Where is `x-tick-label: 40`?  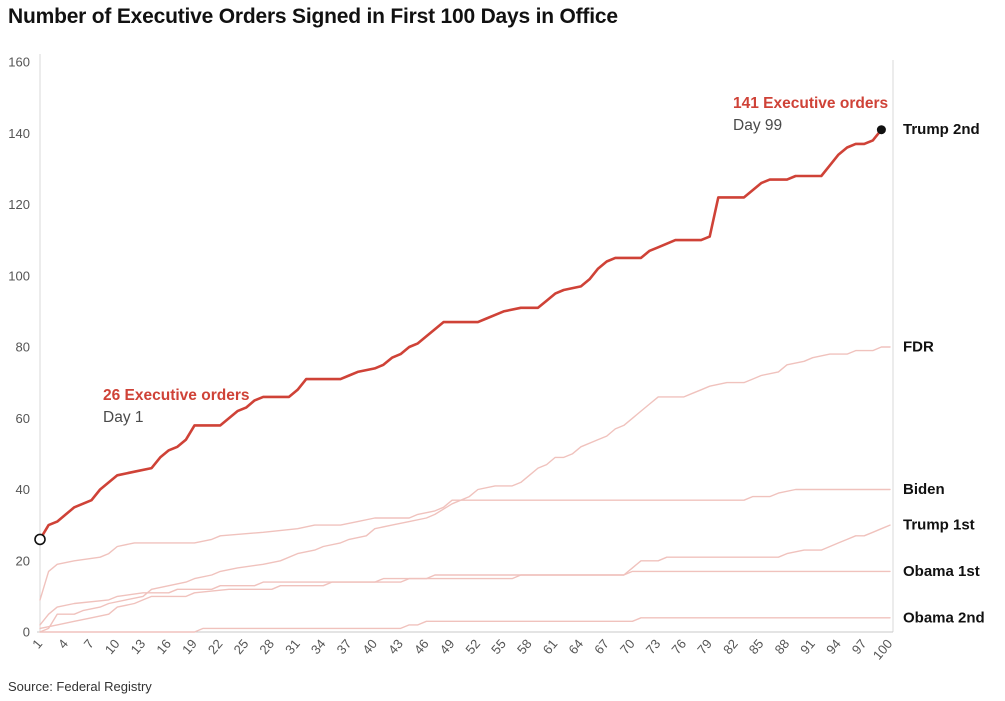 x-tick-label: 40 is located at coordinates (369, 646).